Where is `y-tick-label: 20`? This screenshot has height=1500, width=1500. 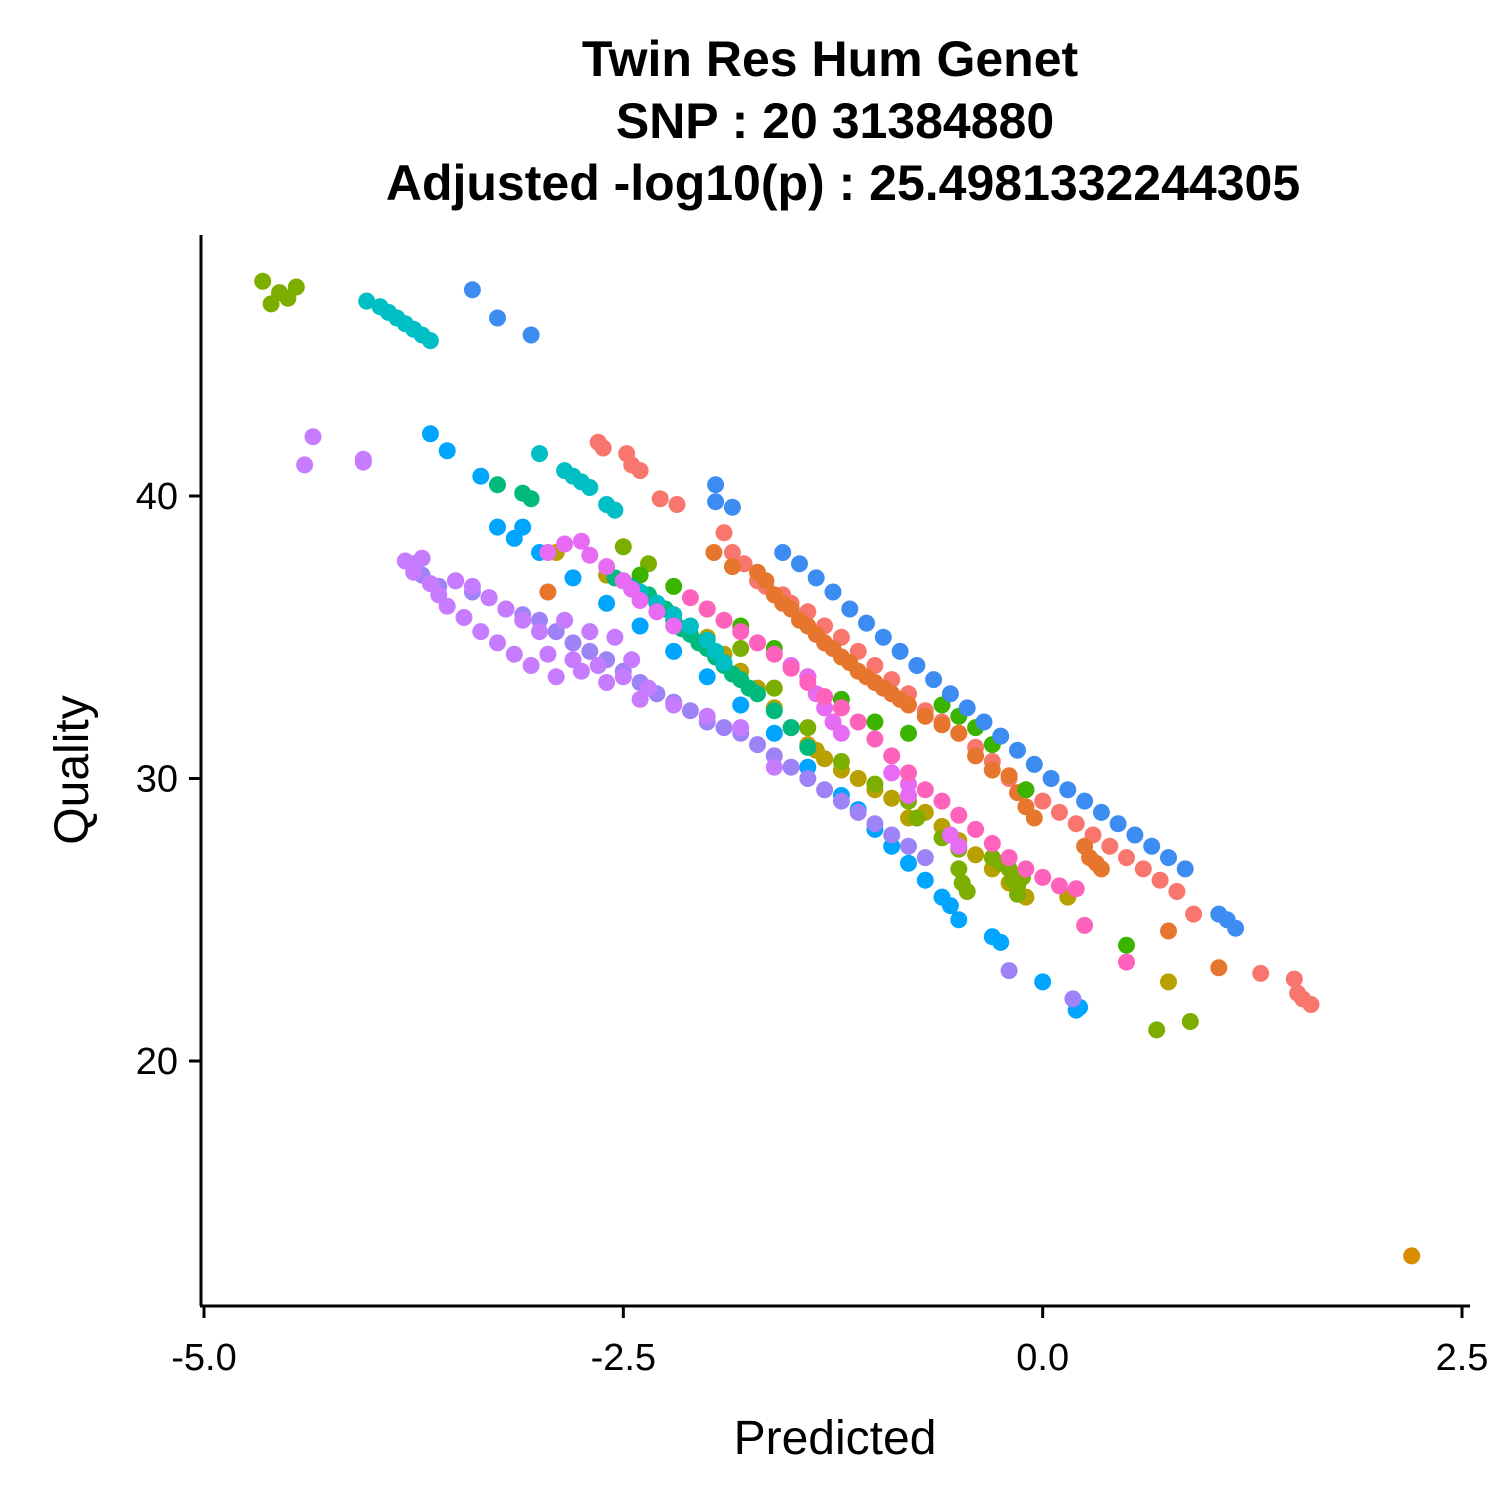
y-tick-label: 20 is located at coordinates (157, 1062).